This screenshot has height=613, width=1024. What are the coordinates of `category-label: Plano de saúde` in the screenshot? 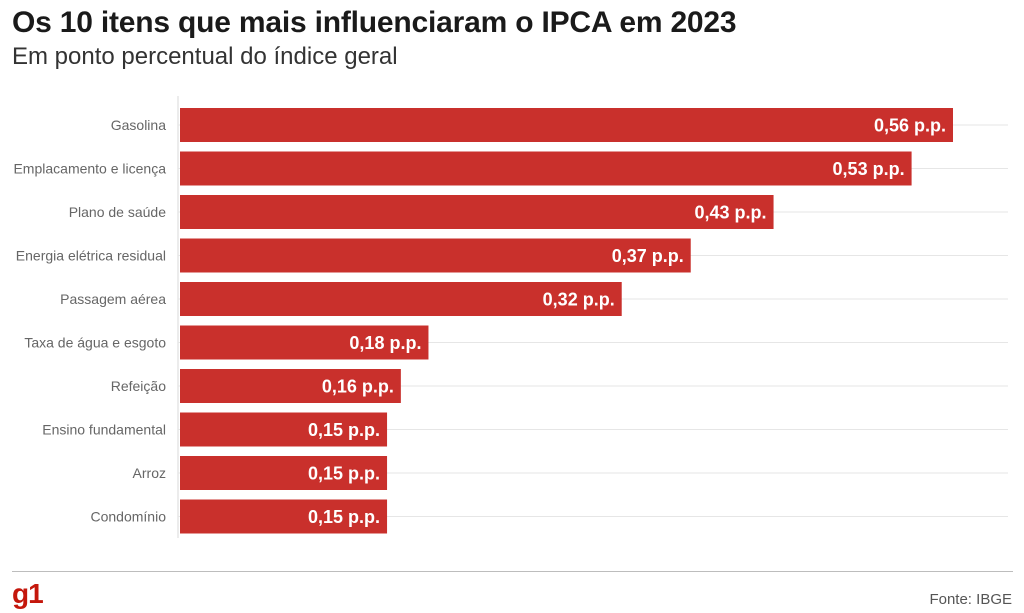 It's located at (118, 212).